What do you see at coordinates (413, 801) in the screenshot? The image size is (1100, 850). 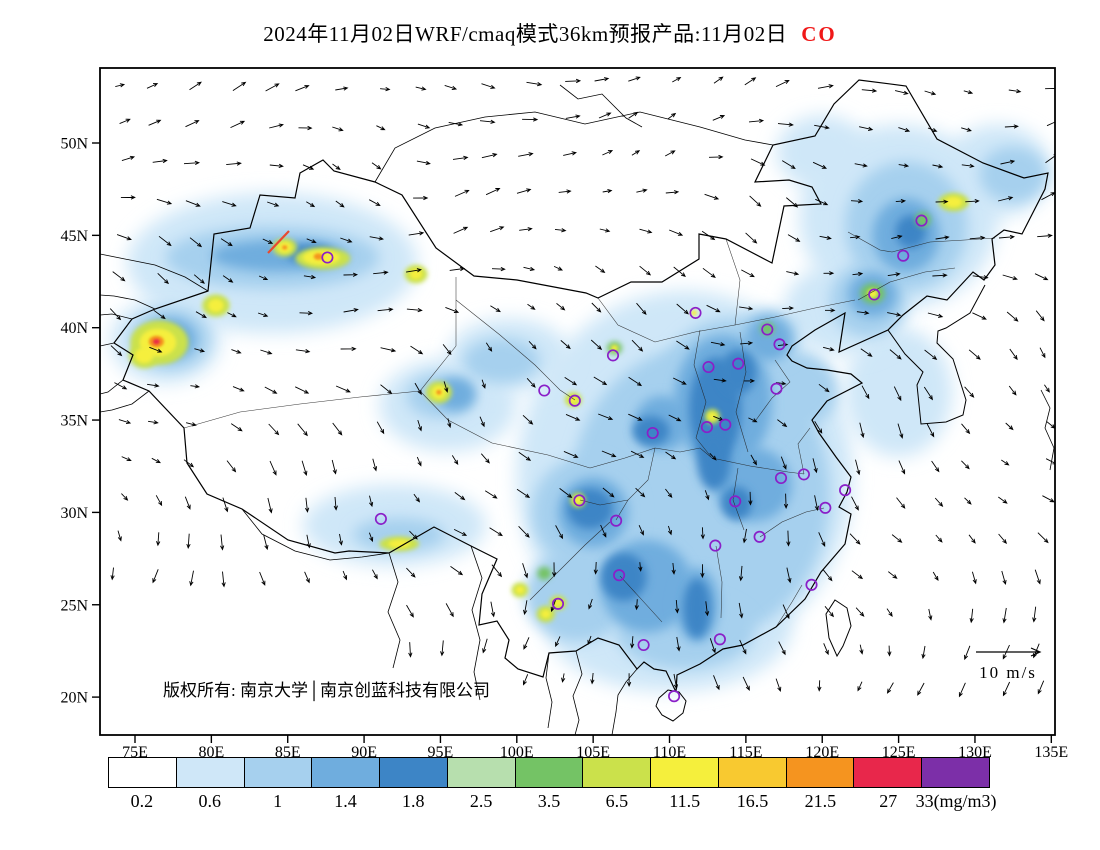 I see `colorbar-tick-label: 1.8` at bounding box center [413, 801].